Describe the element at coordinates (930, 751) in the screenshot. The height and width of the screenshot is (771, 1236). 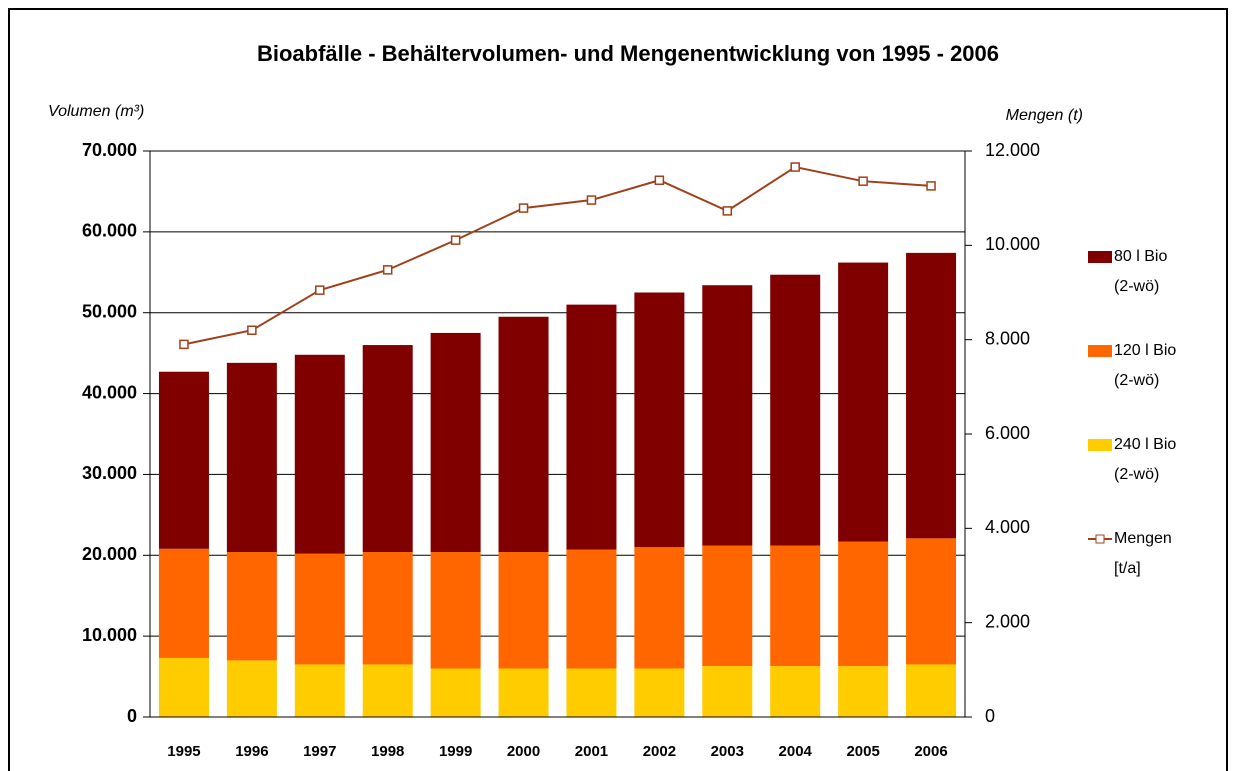
I see `x-tick-label: 2006` at that location.